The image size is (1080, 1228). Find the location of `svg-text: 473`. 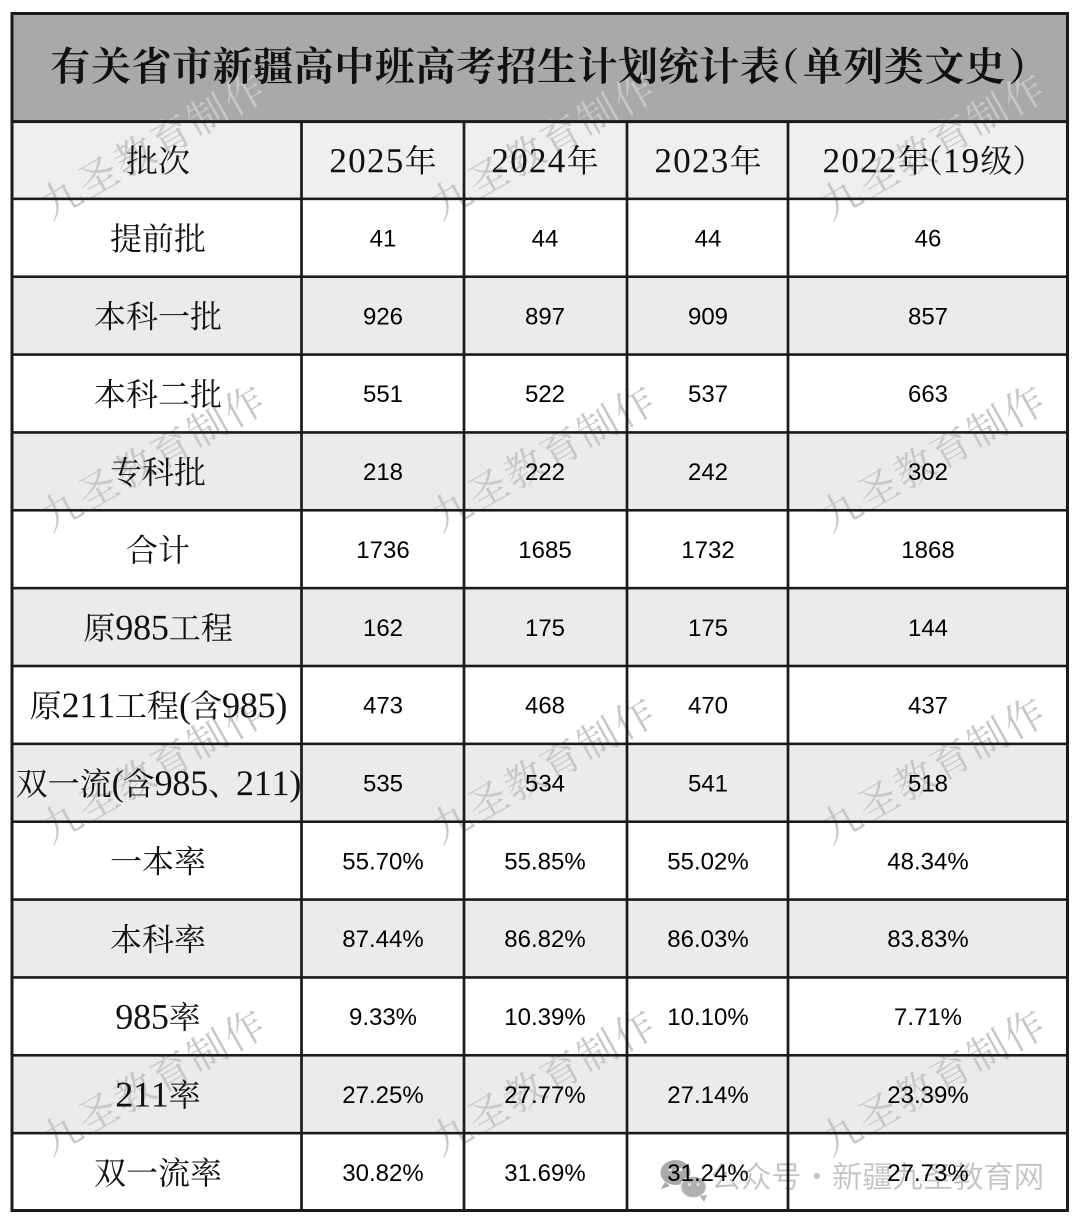

svg-text: 473 is located at coordinates (383, 706).